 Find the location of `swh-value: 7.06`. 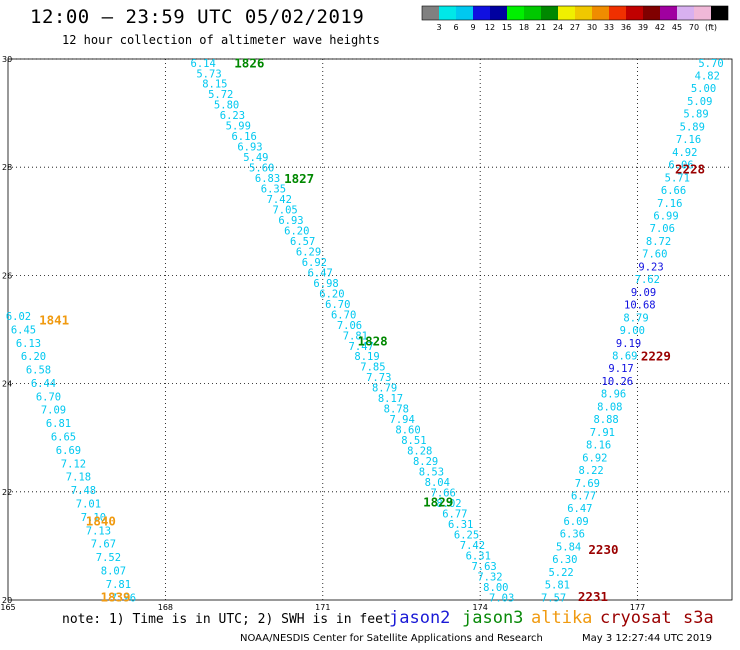

swh-value: 7.06 is located at coordinates (349, 326).